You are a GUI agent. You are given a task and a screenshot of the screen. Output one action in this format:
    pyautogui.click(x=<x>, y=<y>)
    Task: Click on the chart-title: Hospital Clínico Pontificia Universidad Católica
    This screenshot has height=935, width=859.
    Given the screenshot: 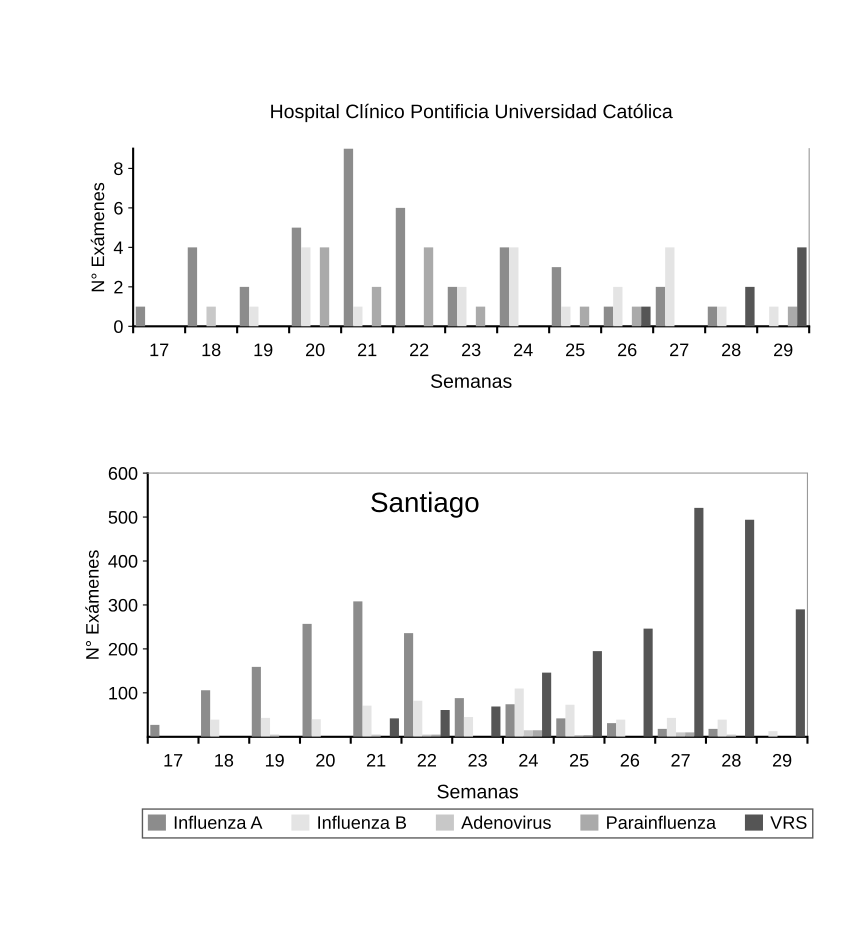 What is the action you would take?
    pyautogui.click(x=472, y=113)
    